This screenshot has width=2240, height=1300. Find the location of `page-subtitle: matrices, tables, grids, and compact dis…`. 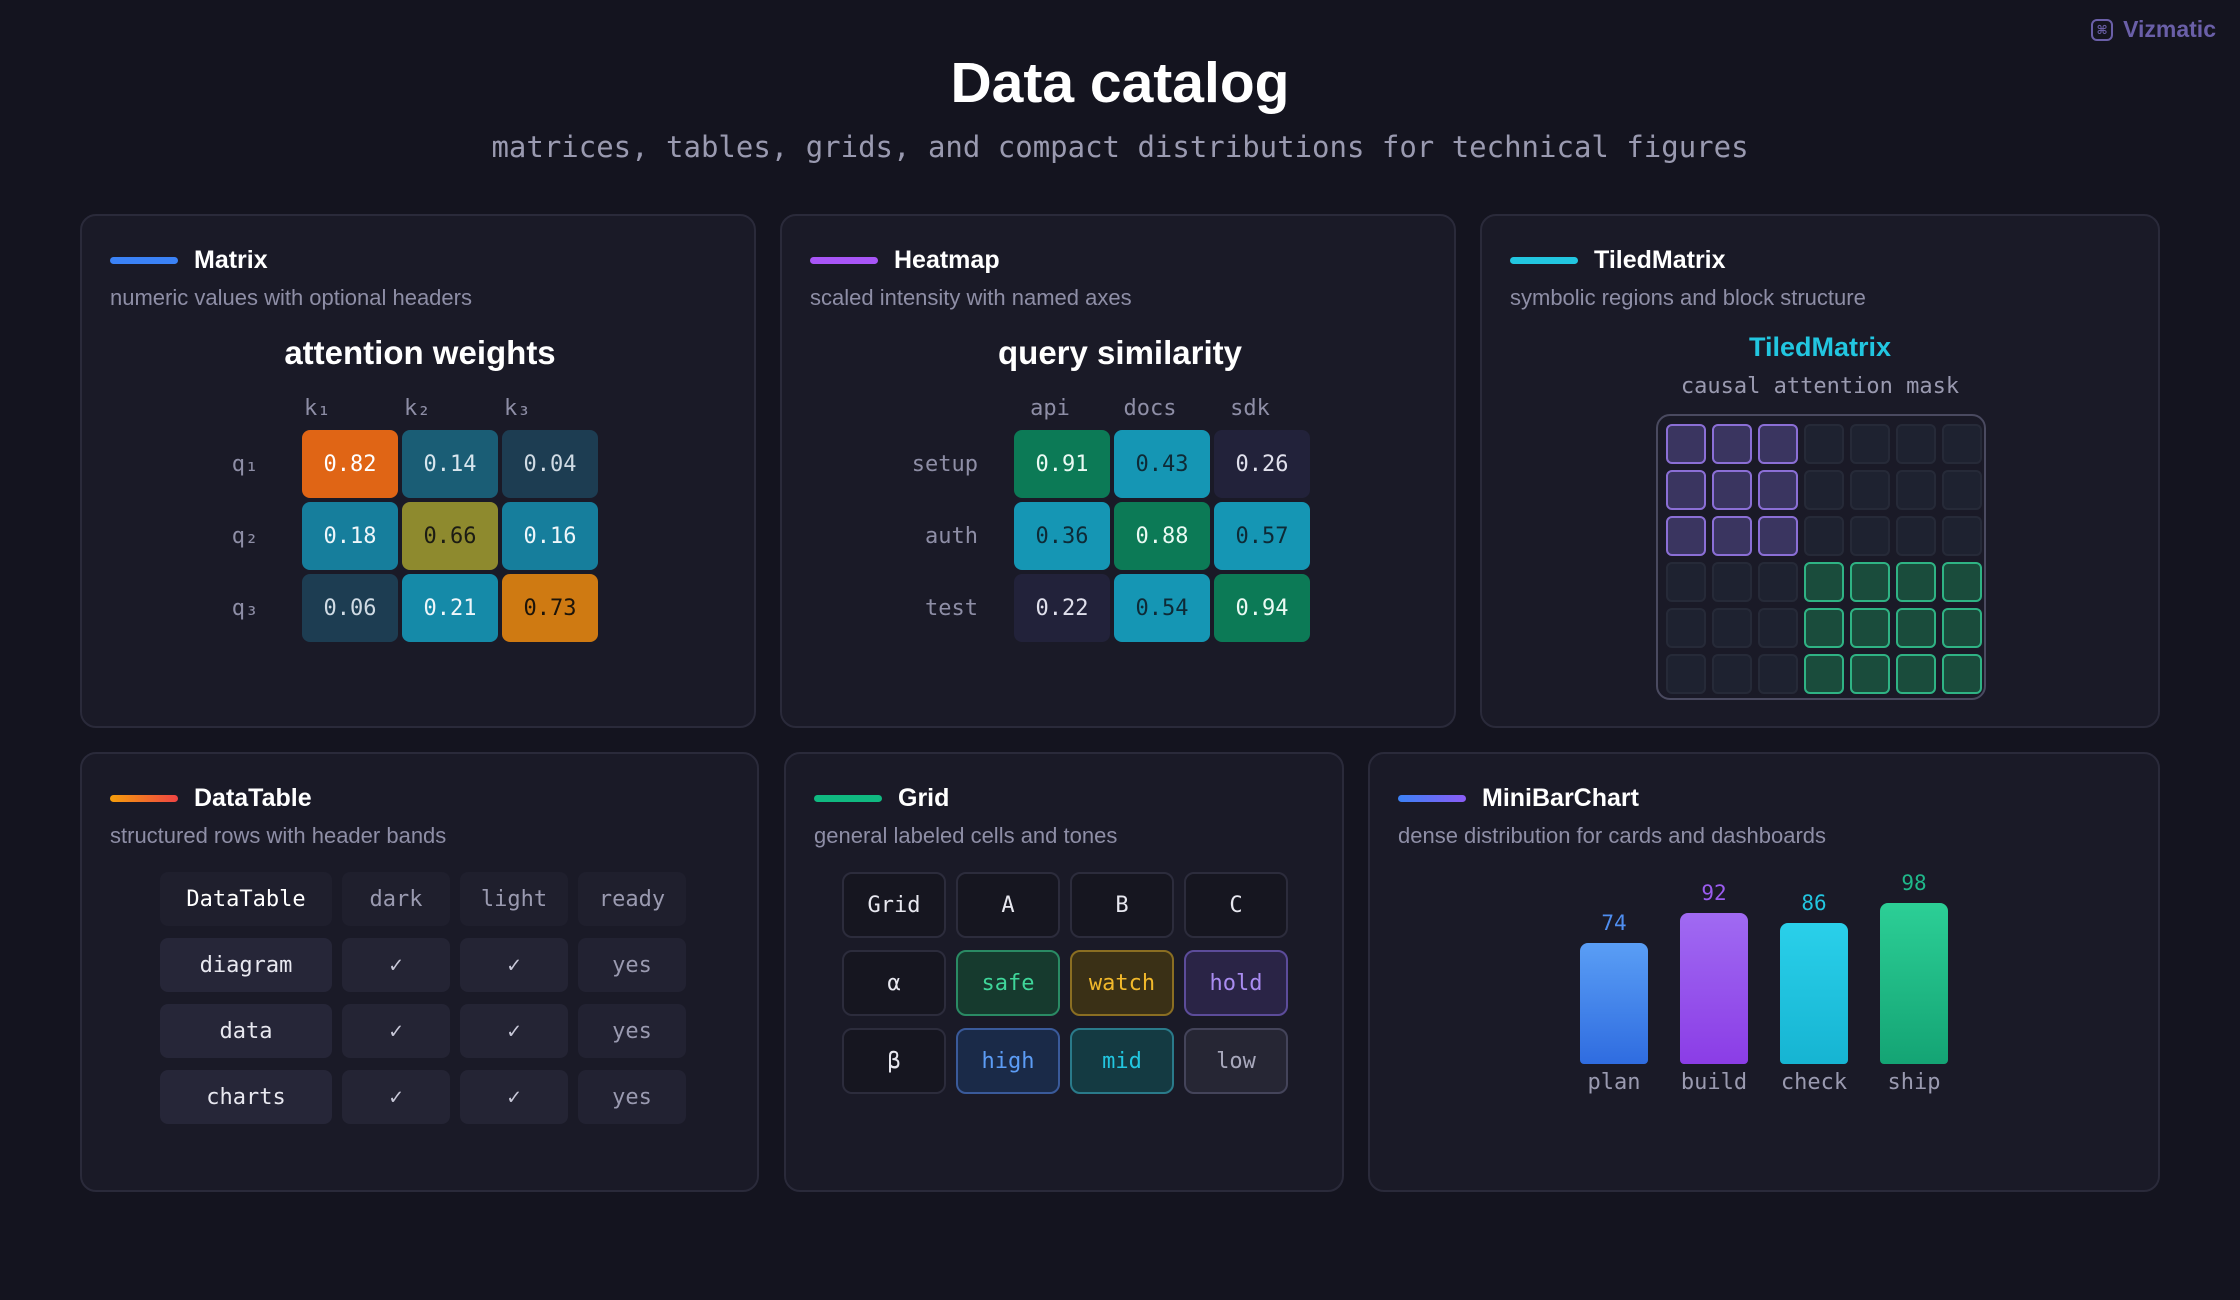

page-subtitle: matrices, tables, grids, and compact dis… is located at coordinates (1120, 147).